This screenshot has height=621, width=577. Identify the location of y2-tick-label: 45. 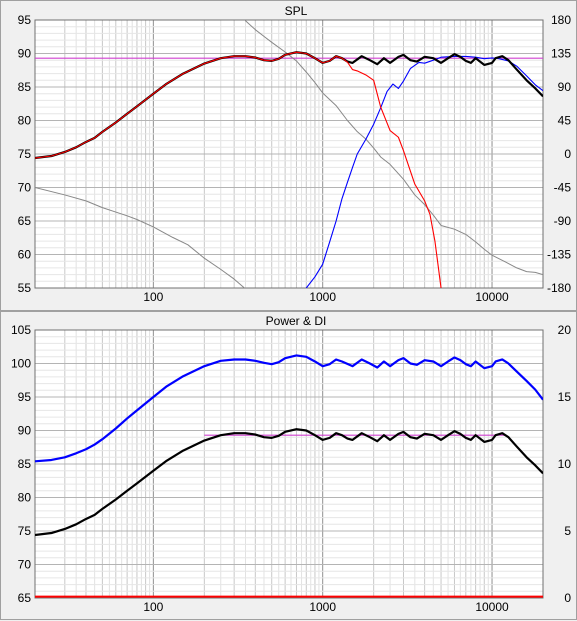
(565, 121).